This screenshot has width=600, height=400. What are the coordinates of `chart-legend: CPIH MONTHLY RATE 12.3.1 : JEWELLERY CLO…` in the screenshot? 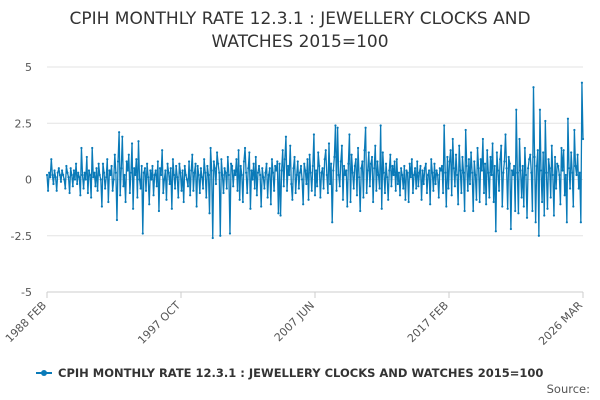 It's located at (289, 373).